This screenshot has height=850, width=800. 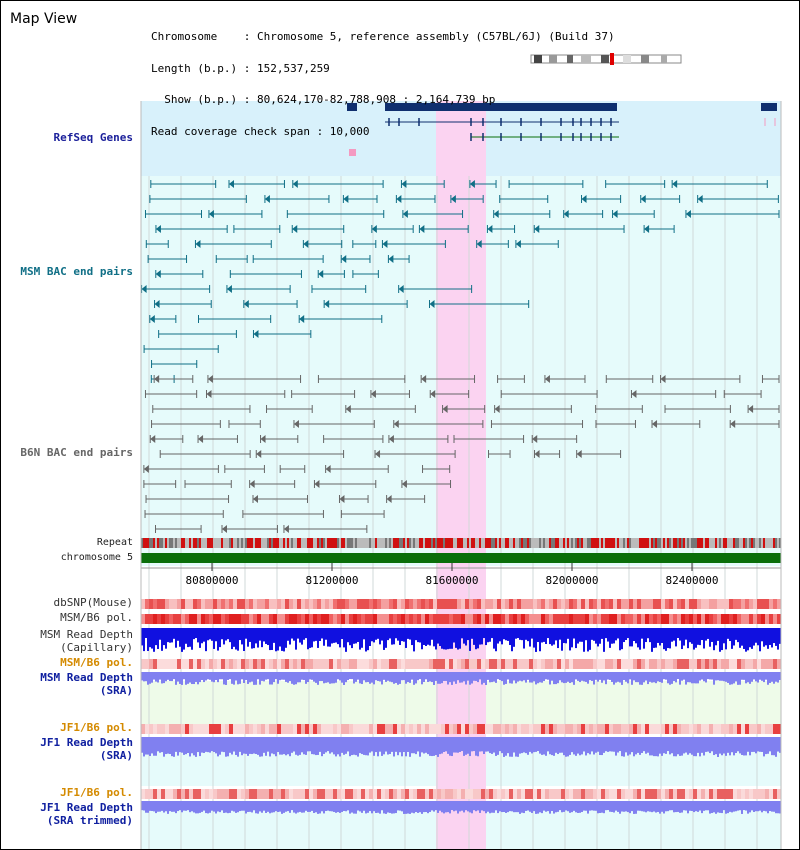 I want to click on label-refseq-genes: RefSeq Genes, so click(x=93, y=137).